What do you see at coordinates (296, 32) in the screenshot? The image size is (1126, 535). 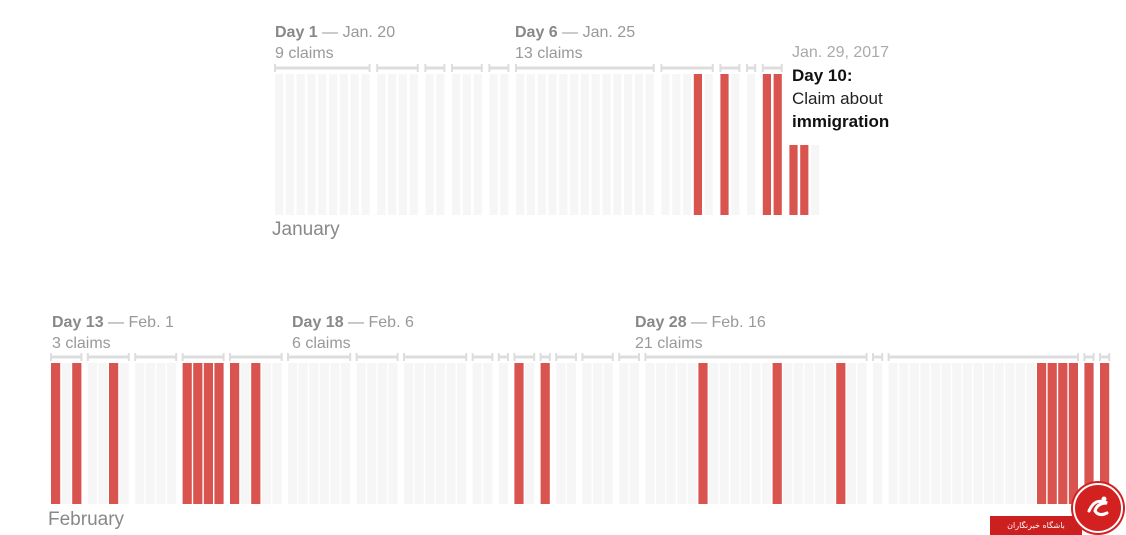 I see `day-number: Day 1` at bounding box center [296, 32].